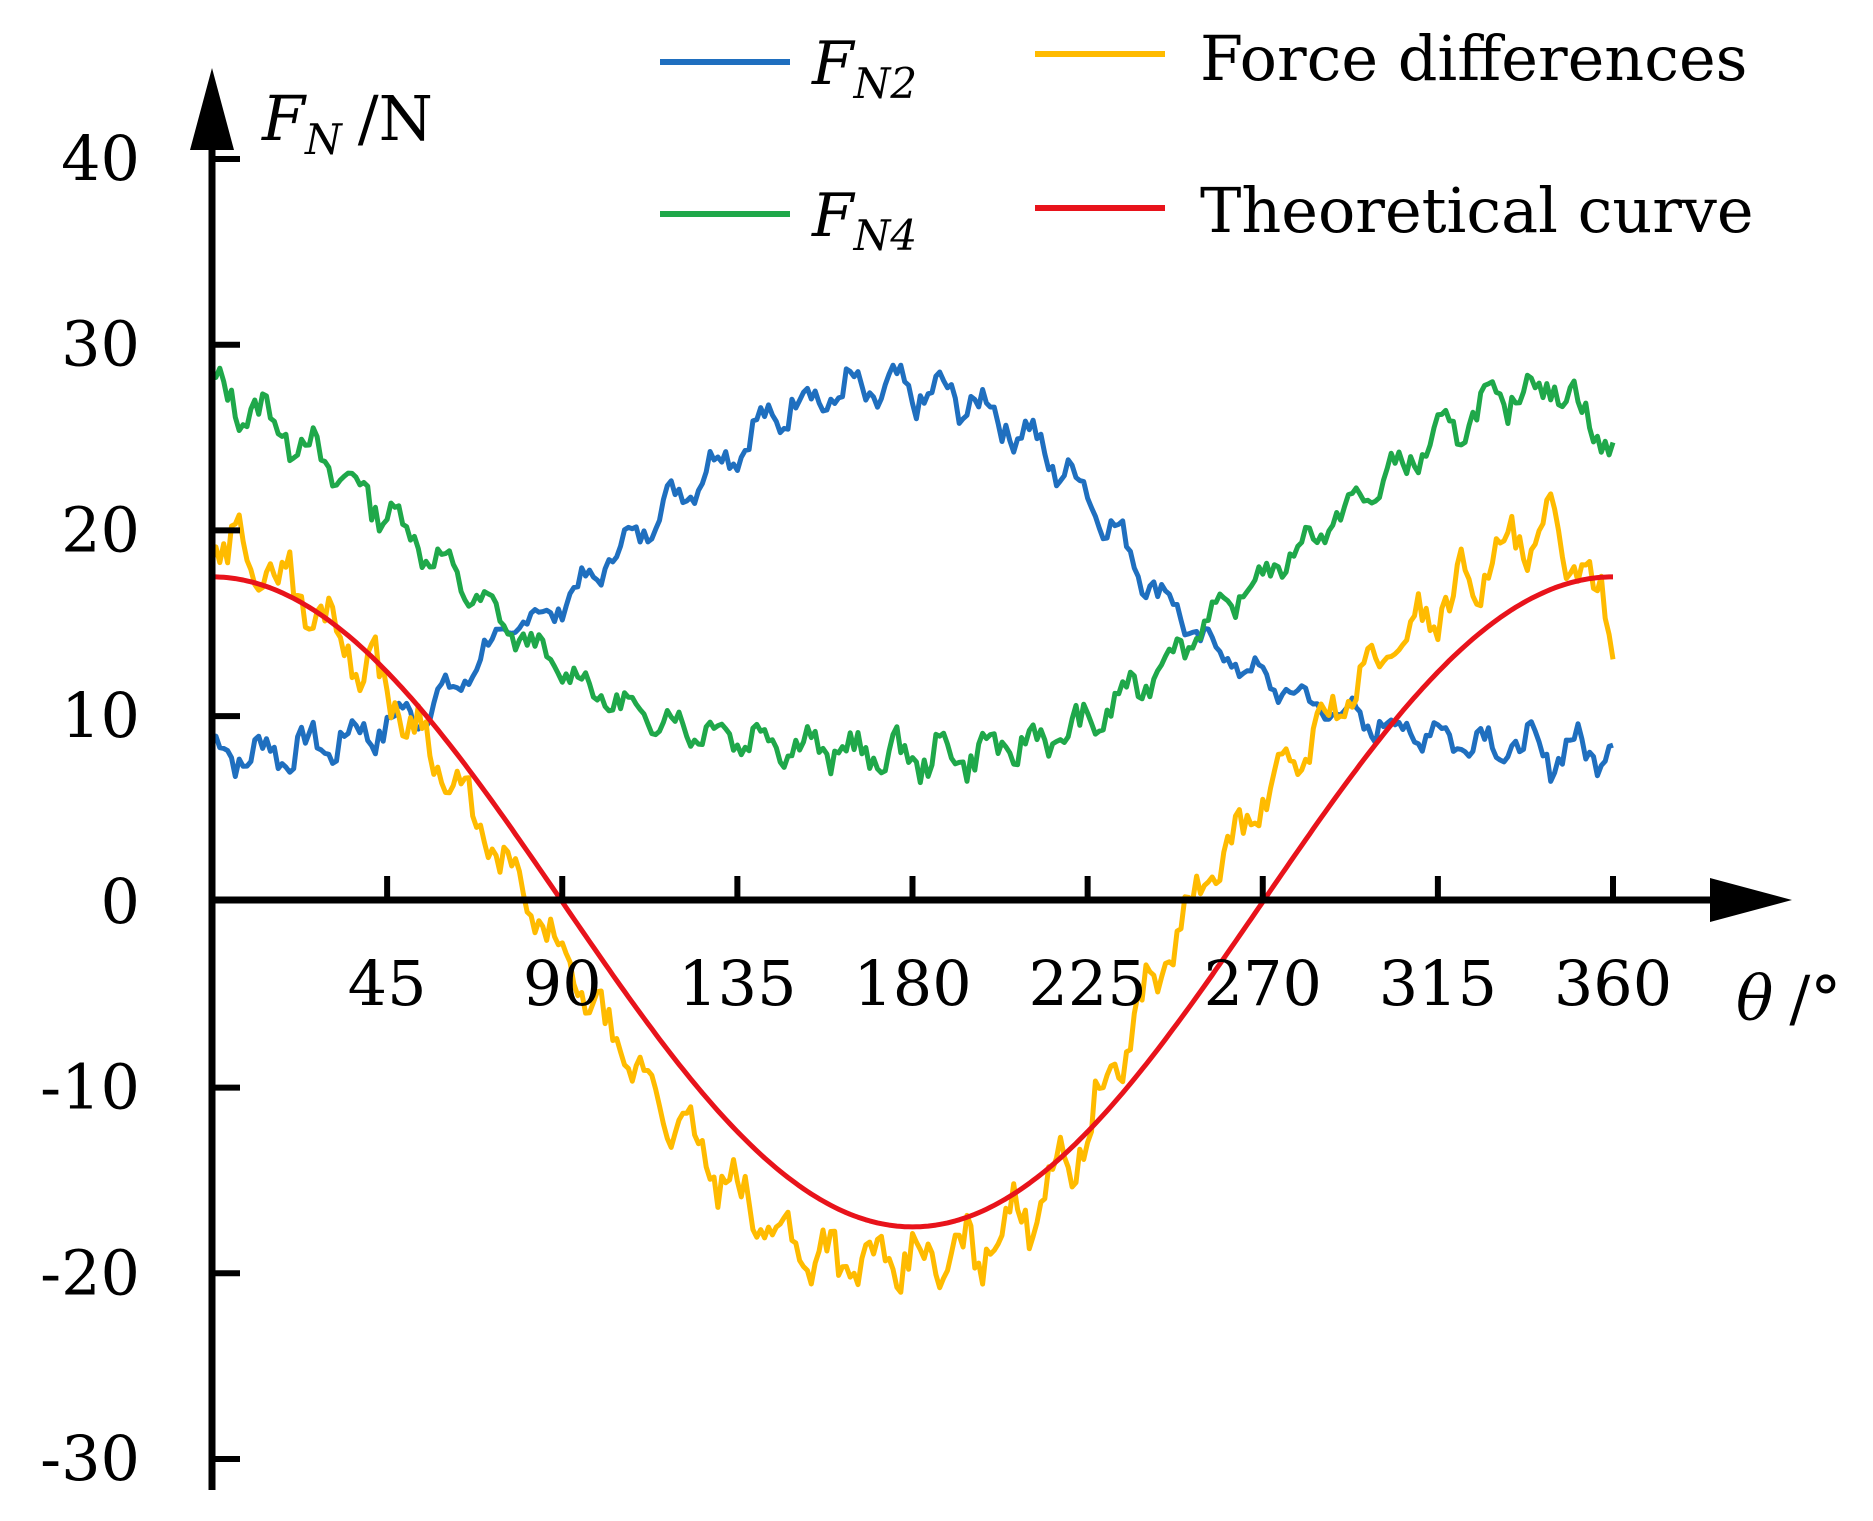  I want to click on legend-label-fn2: FN2, so click(864, 68).